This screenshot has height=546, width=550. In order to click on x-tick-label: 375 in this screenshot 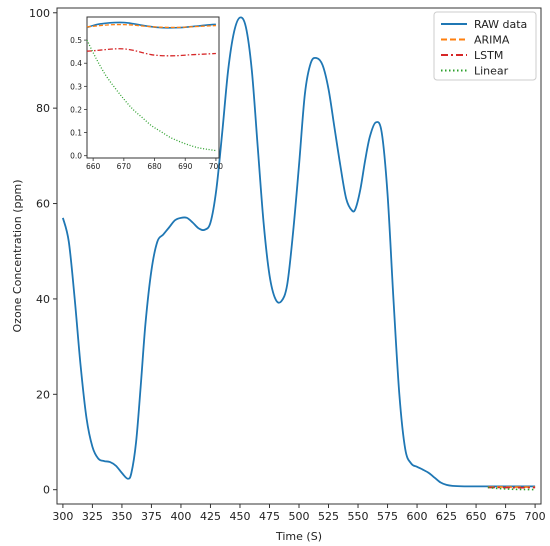, I will do `click(151, 516)`.